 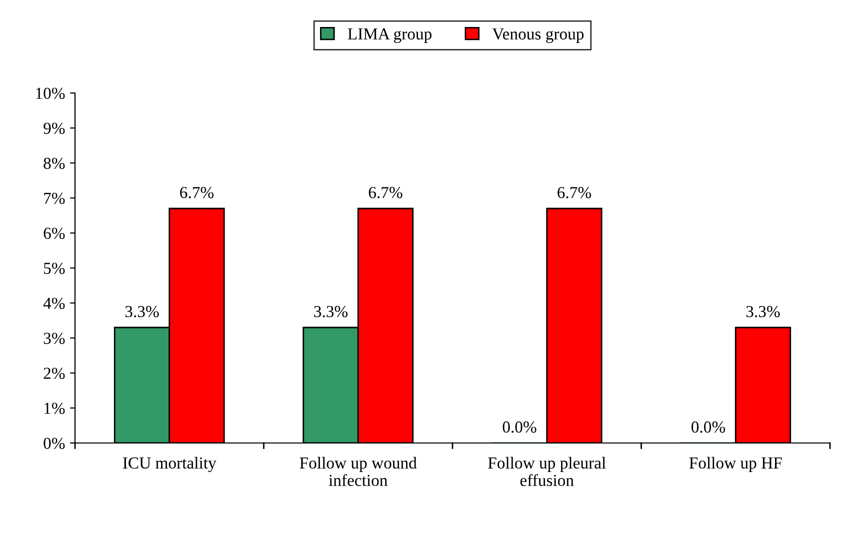 What do you see at coordinates (54, 373) in the screenshot?
I see `y-tick-label: 2%` at bounding box center [54, 373].